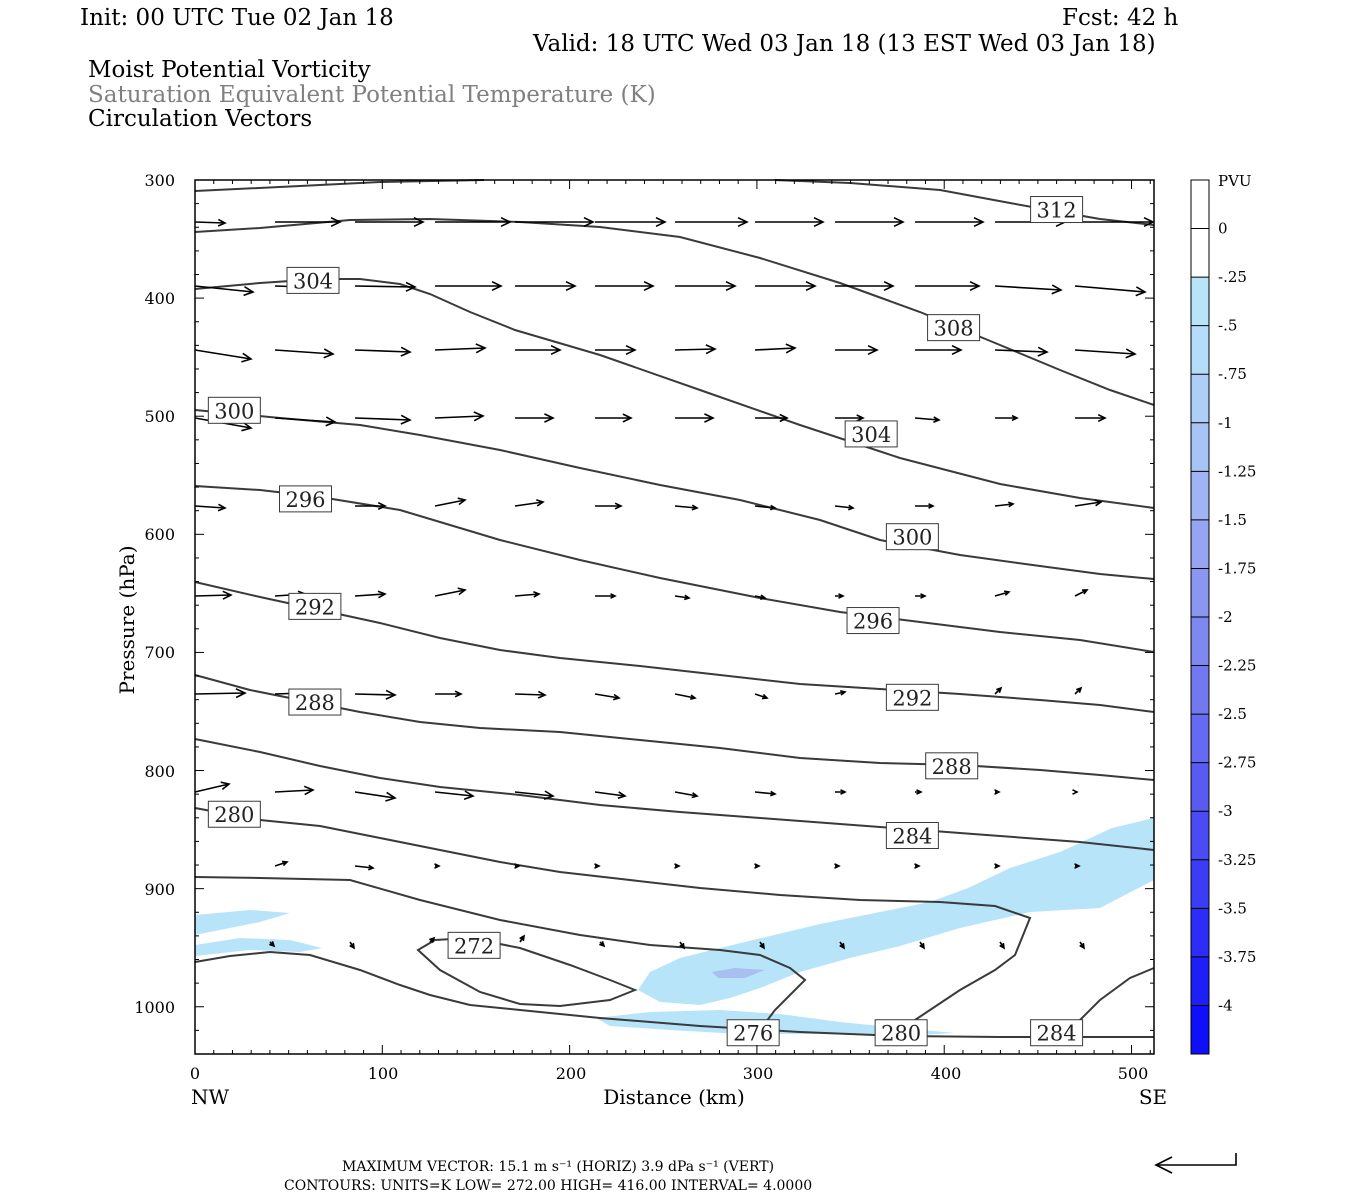 The width and height of the screenshot is (1350, 1200). What do you see at coordinates (1235, 181) in the screenshot?
I see `colorbar-units: PVU` at bounding box center [1235, 181].